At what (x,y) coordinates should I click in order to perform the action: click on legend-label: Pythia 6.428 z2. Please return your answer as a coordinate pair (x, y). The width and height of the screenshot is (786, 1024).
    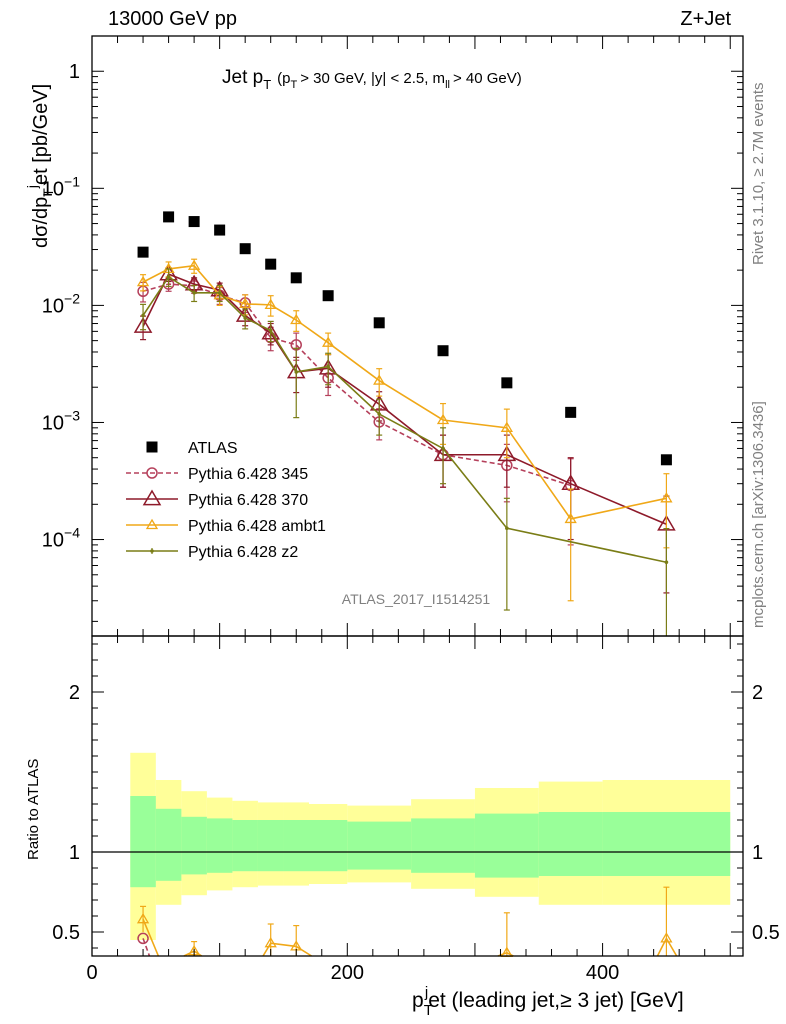
    Looking at the image, I should click on (243, 552).